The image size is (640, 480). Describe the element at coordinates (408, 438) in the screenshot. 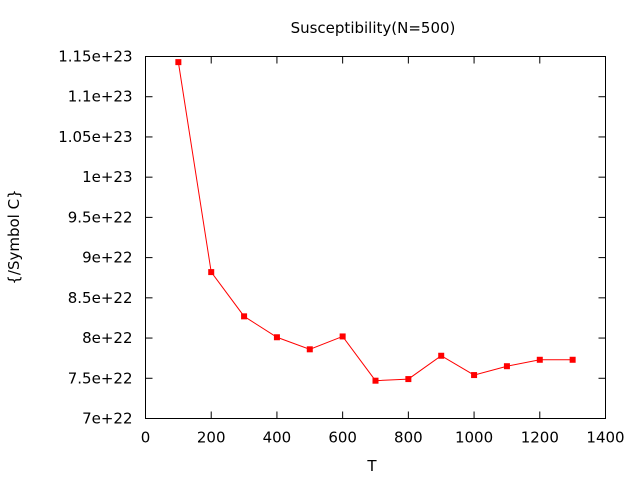

I see `x-tick-label: 800` at that location.